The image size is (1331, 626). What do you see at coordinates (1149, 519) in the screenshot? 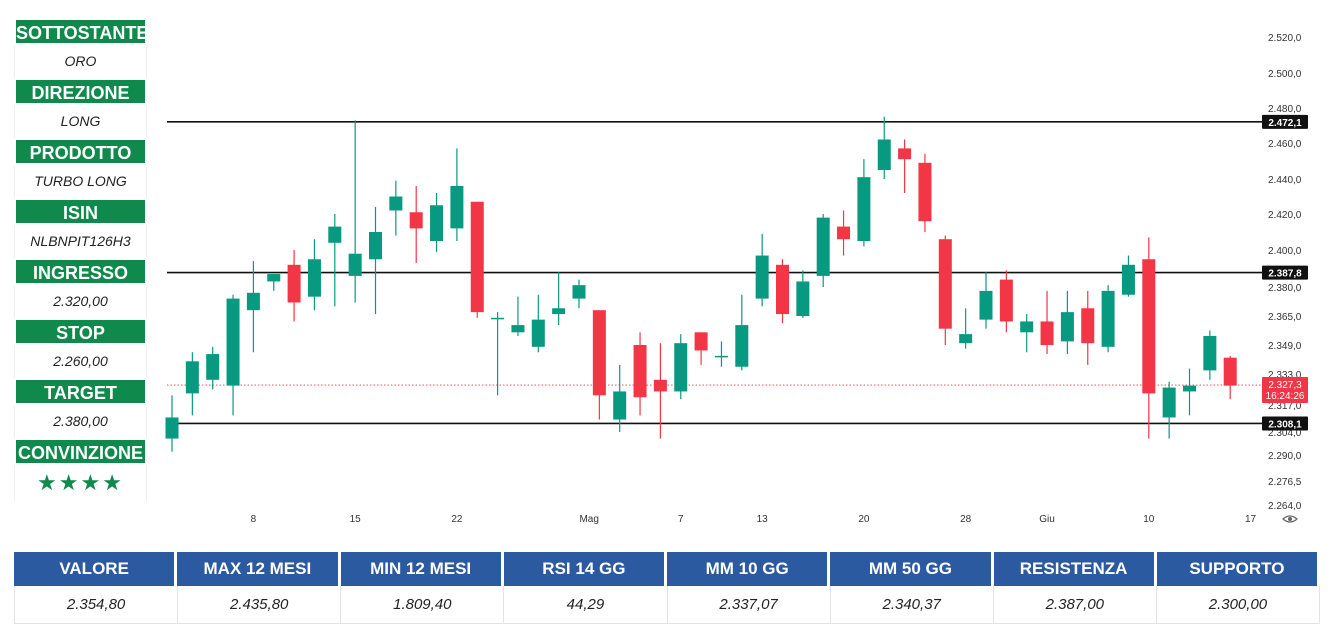
I see `x-tick-label: 10` at bounding box center [1149, 519].